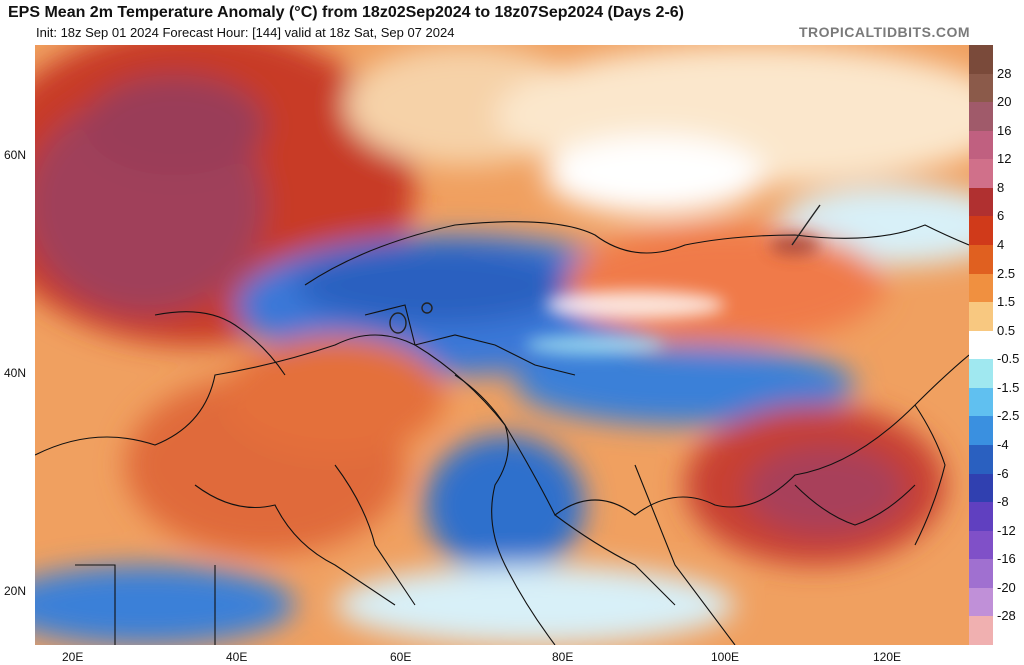 This screenshot has height=665, width=1024. Describe the element at coordinates (1006, 559) in the screenshot. I see `colorbar-label: -16` at that location.